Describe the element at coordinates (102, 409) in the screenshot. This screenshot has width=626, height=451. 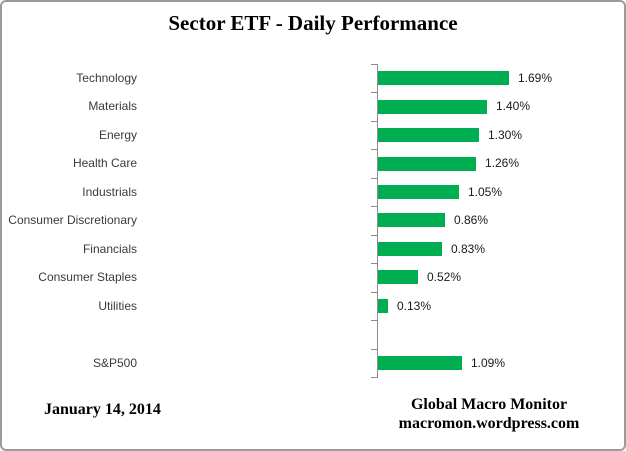
I see `date-label: January 14, 2014` at that location.